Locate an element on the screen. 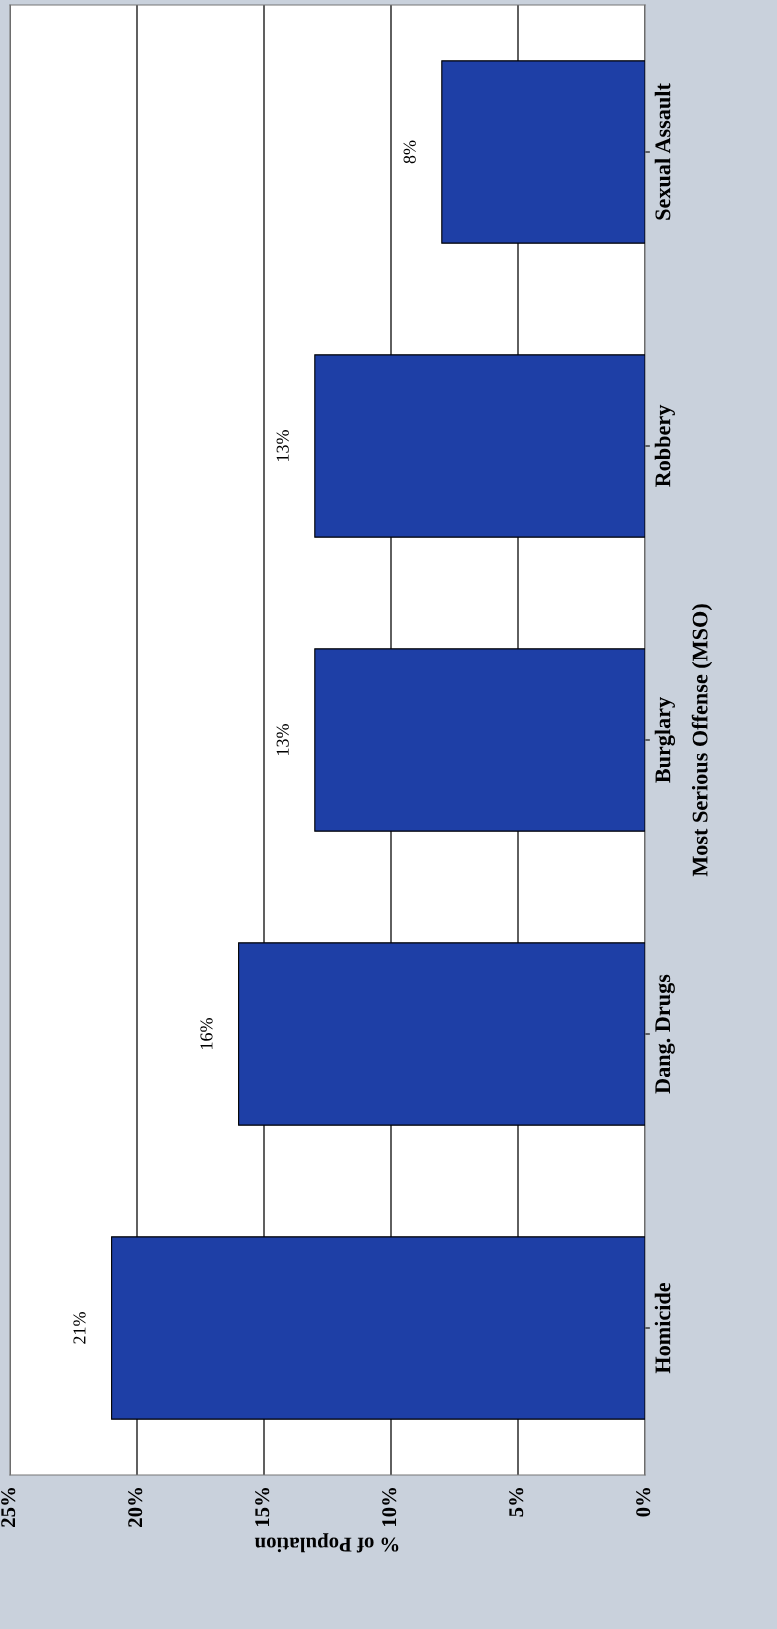 This screenshot has height=1629, width=777. data-label: 8% is located at coordinates (409, 152).